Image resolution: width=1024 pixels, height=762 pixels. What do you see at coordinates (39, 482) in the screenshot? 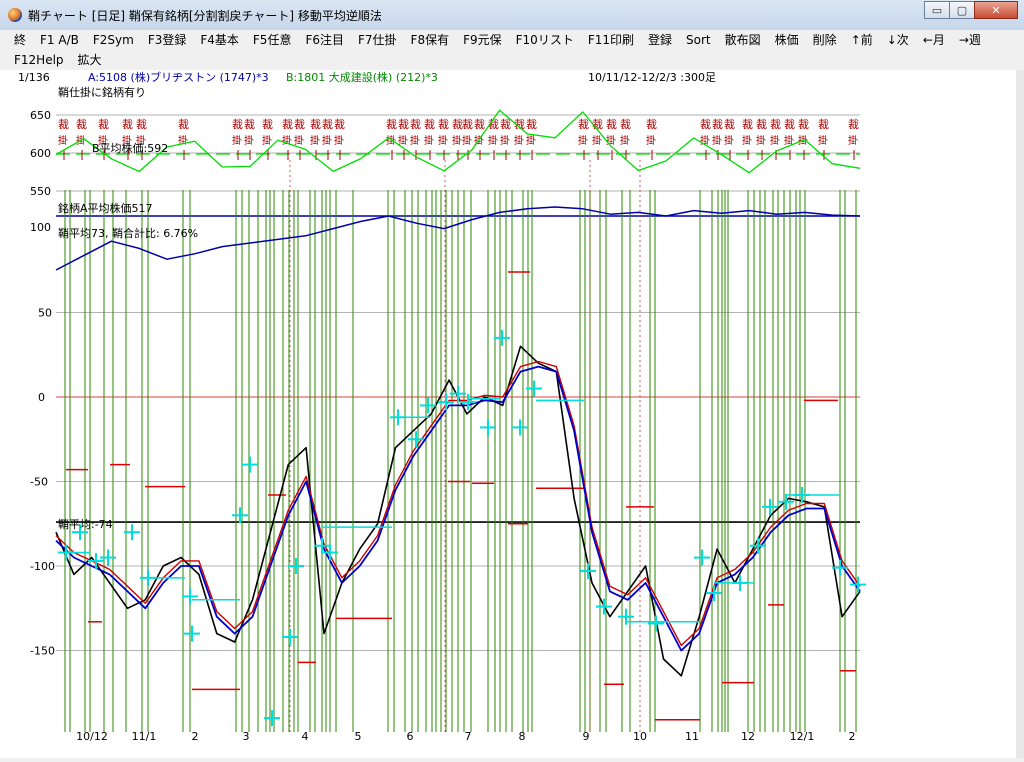
I see `y-tick-label: -50` at bounding box center [39, 482].